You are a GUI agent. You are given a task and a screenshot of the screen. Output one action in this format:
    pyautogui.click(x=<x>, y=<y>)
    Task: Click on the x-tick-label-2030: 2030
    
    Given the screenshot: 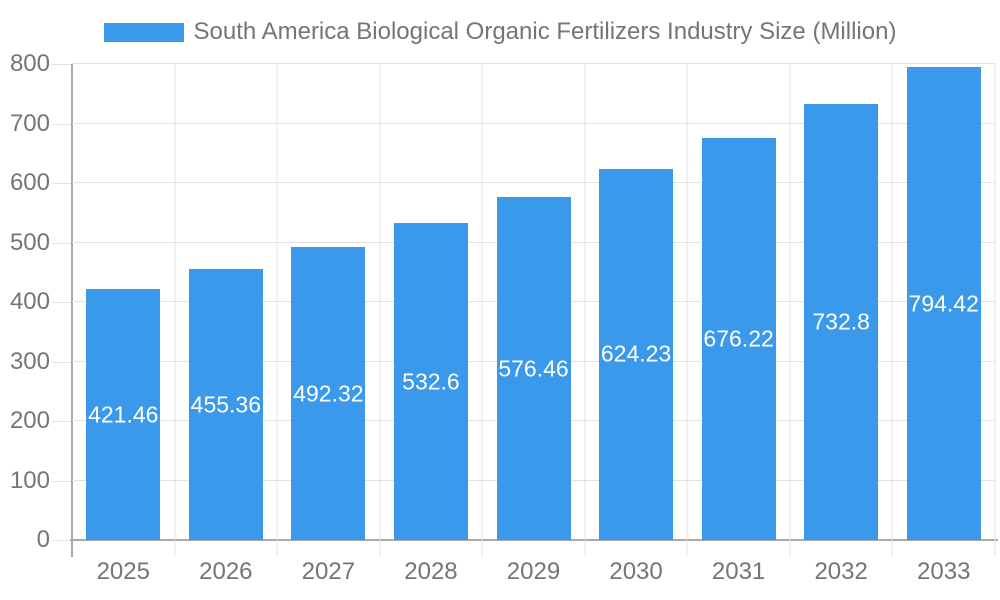 What is the action you would take?
    pyautogui.click(x=636, y=571)
    